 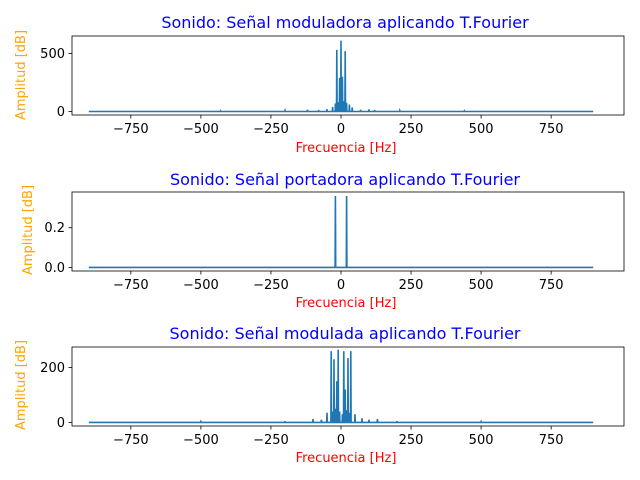 I want to click on y-tick-label: 500, so click(x=52, y=54).